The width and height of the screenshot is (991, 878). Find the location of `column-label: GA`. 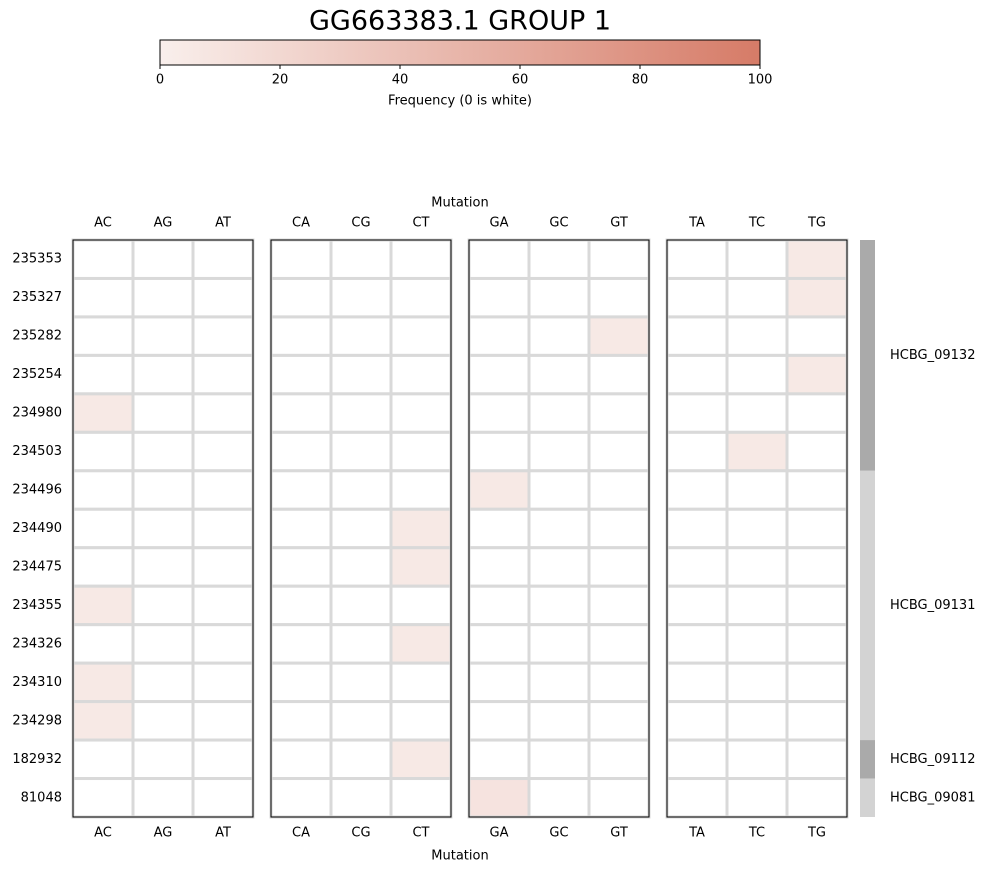

column-label: GA is located at coordinates (499, 833).